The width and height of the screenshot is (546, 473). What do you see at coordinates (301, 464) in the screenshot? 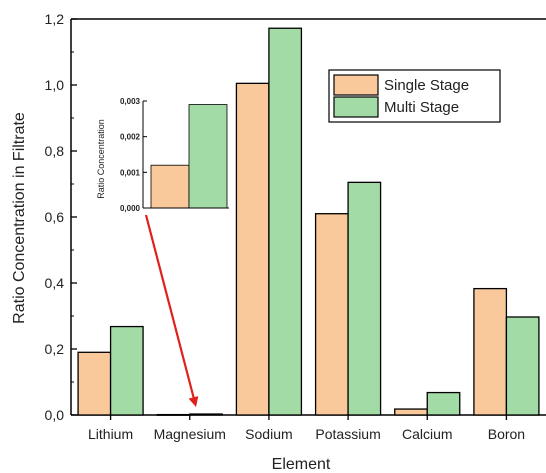
I see `x-axis-title: Element` at bounding box center [301, 464].